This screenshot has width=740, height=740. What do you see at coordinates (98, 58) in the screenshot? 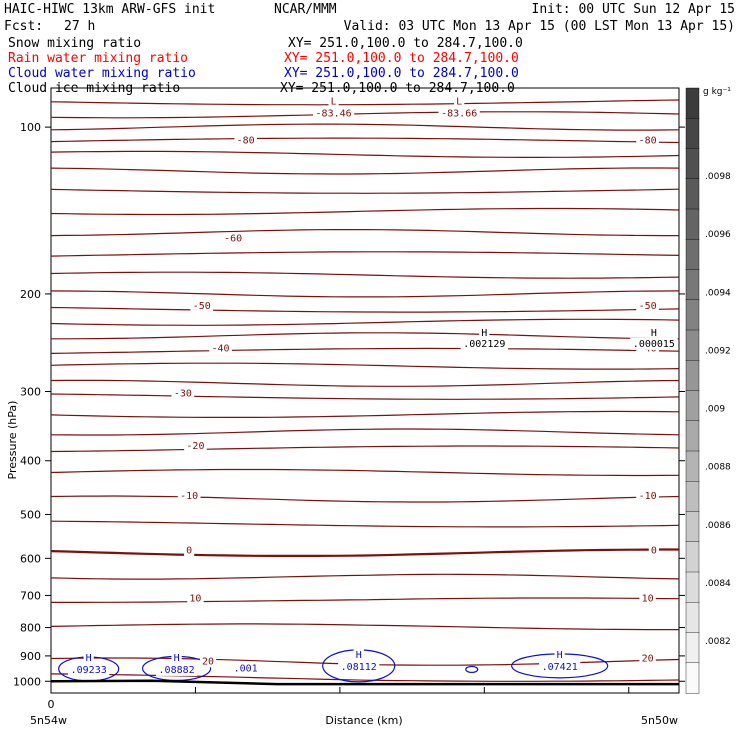
I see `field-name-rain: Rain water mixing ratio` at bounding box center [98, 58].